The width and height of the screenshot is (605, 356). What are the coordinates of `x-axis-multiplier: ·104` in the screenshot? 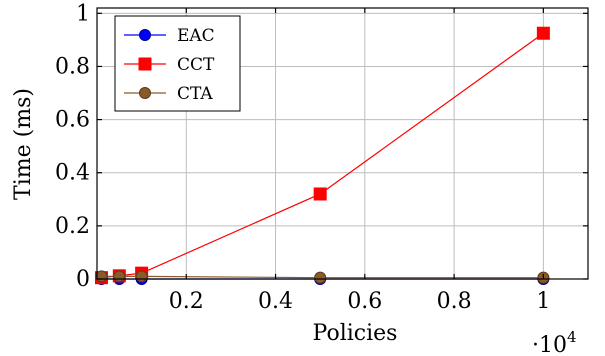 It's located at (554, 342).